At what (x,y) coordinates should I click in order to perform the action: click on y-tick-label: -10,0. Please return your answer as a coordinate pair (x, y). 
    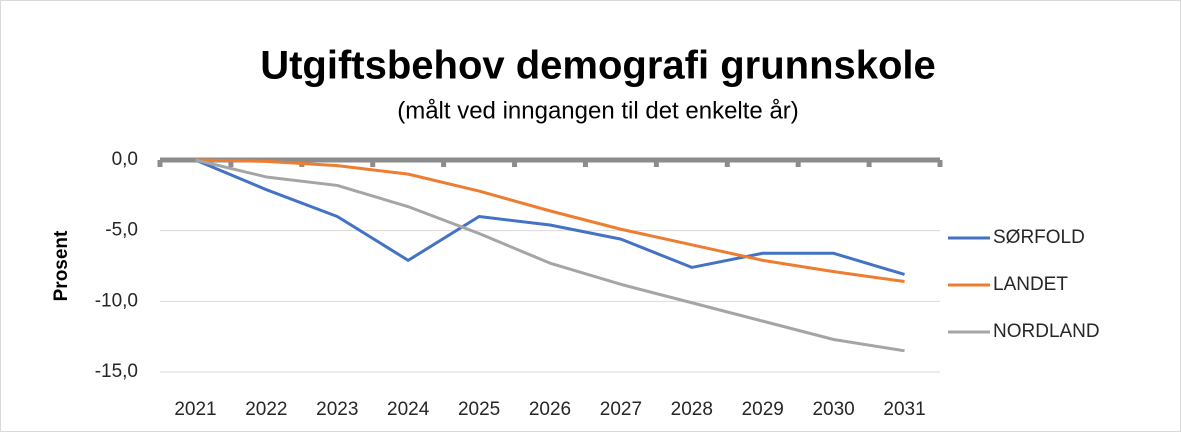
    Looking at the image, I should click on (116, 300).